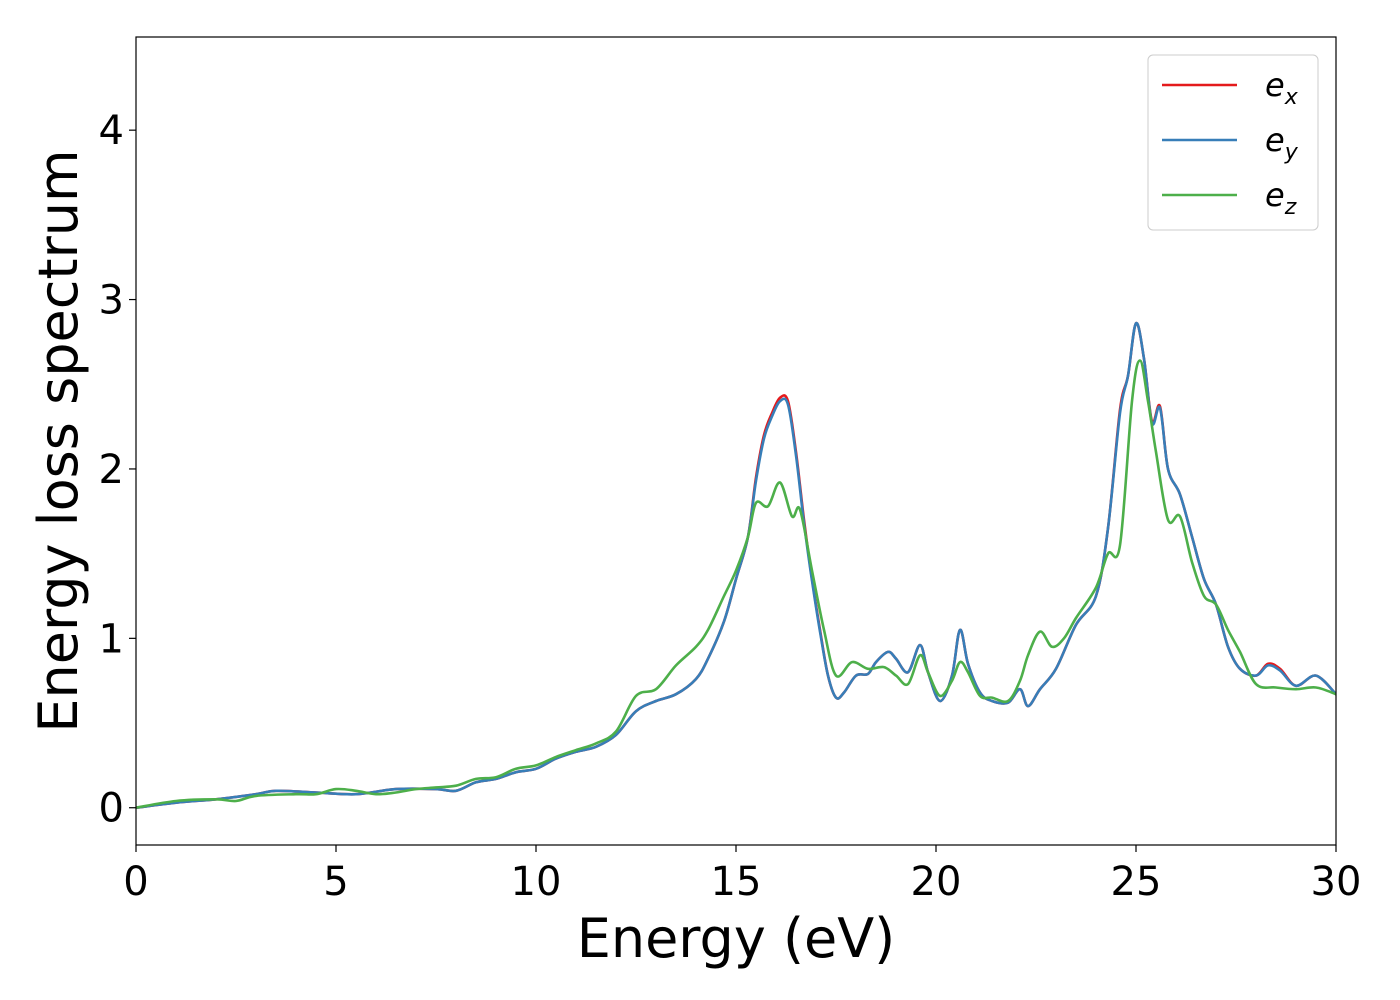 The width and height of the screenshot is (1400, 1000). Describe the element at coordinates (111, 809) in the screenshot. I see `y-tick-label: 0` at that location.